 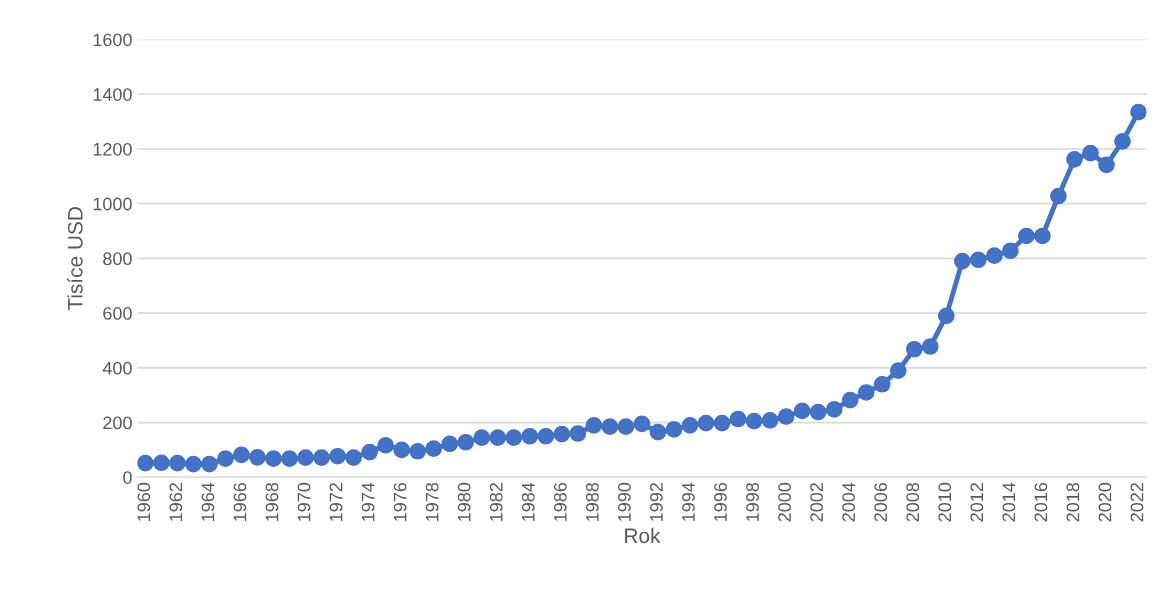 I want to click on y-axis-title: Tisíce USD, so click(x=75, y=259).